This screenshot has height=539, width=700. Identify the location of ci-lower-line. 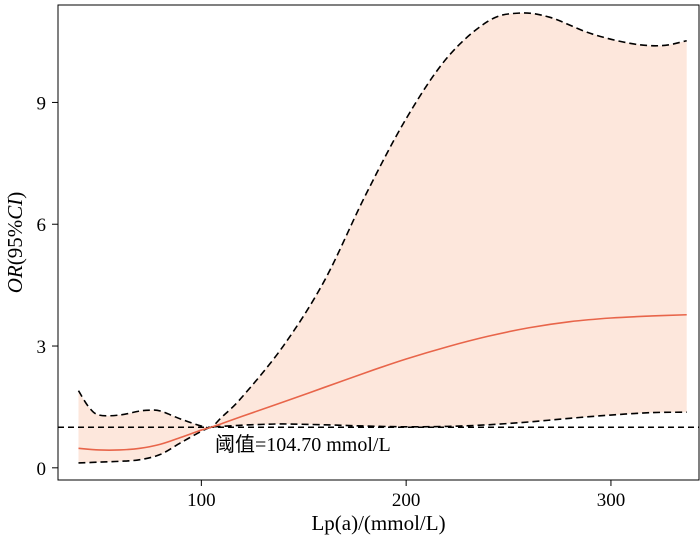
(382, 437).